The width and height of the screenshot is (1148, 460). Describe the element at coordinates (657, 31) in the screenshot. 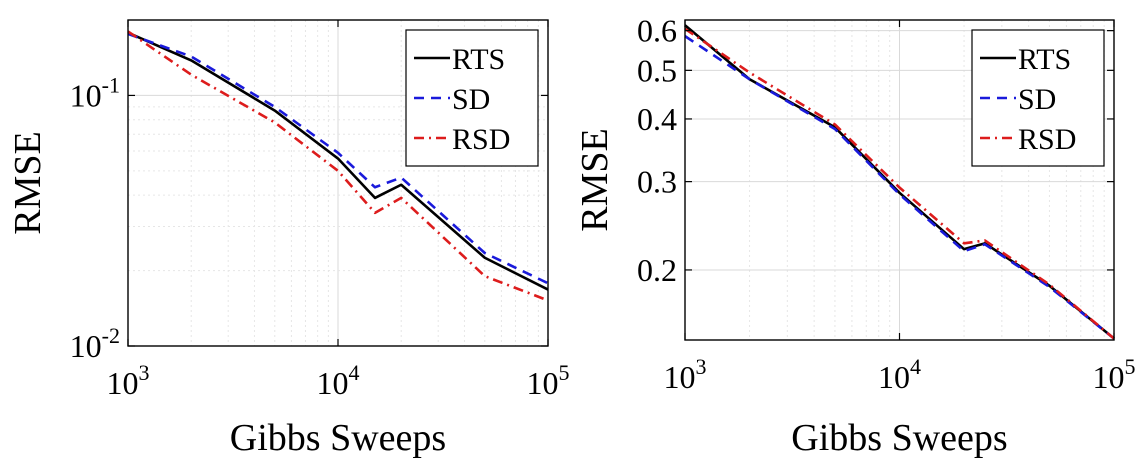

I see `y-tick-label: 0.6` at that location.